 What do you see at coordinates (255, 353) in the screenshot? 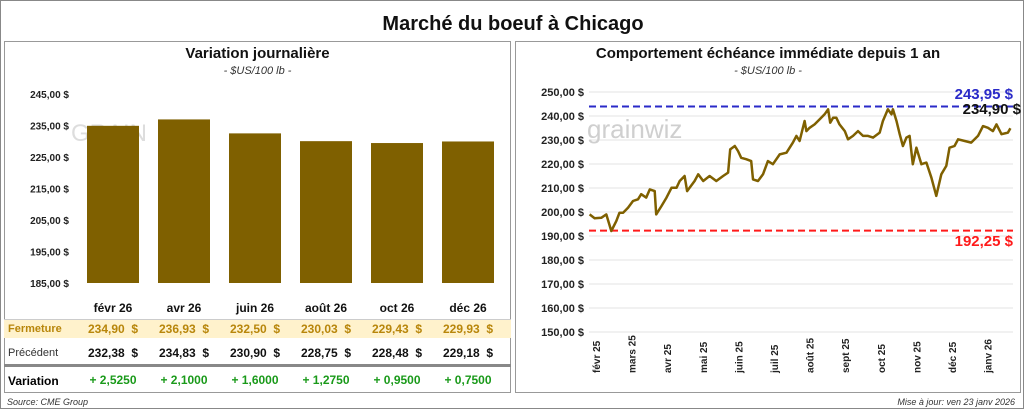
I see `previous-cell: 230,90 $` at bounding box center [255, 353].